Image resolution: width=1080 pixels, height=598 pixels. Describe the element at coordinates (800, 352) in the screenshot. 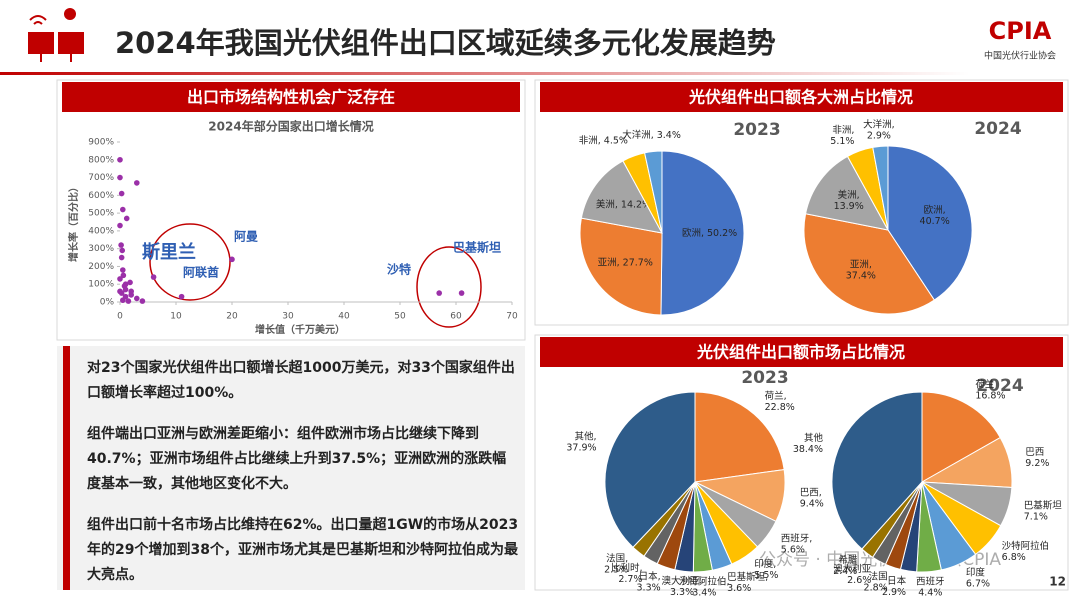

I see `panel-title: 光伏组件出口额市场占比情况` at that location.